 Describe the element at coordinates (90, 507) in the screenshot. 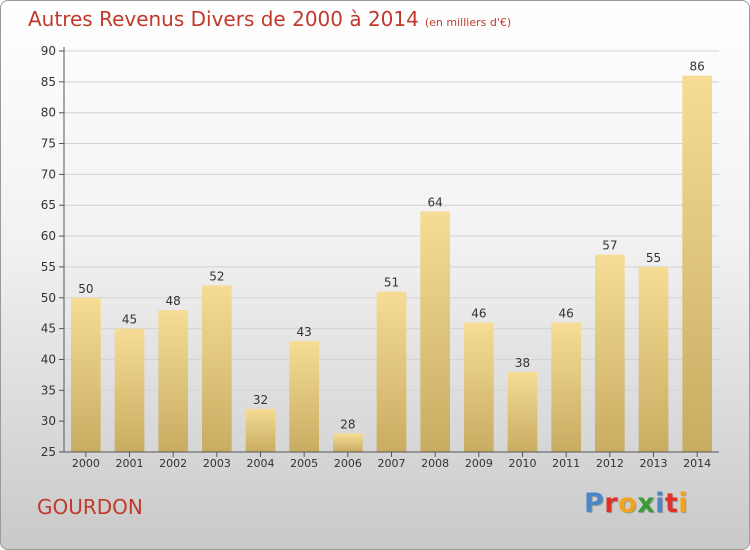

I see `city-label: GOURDON` at that location.